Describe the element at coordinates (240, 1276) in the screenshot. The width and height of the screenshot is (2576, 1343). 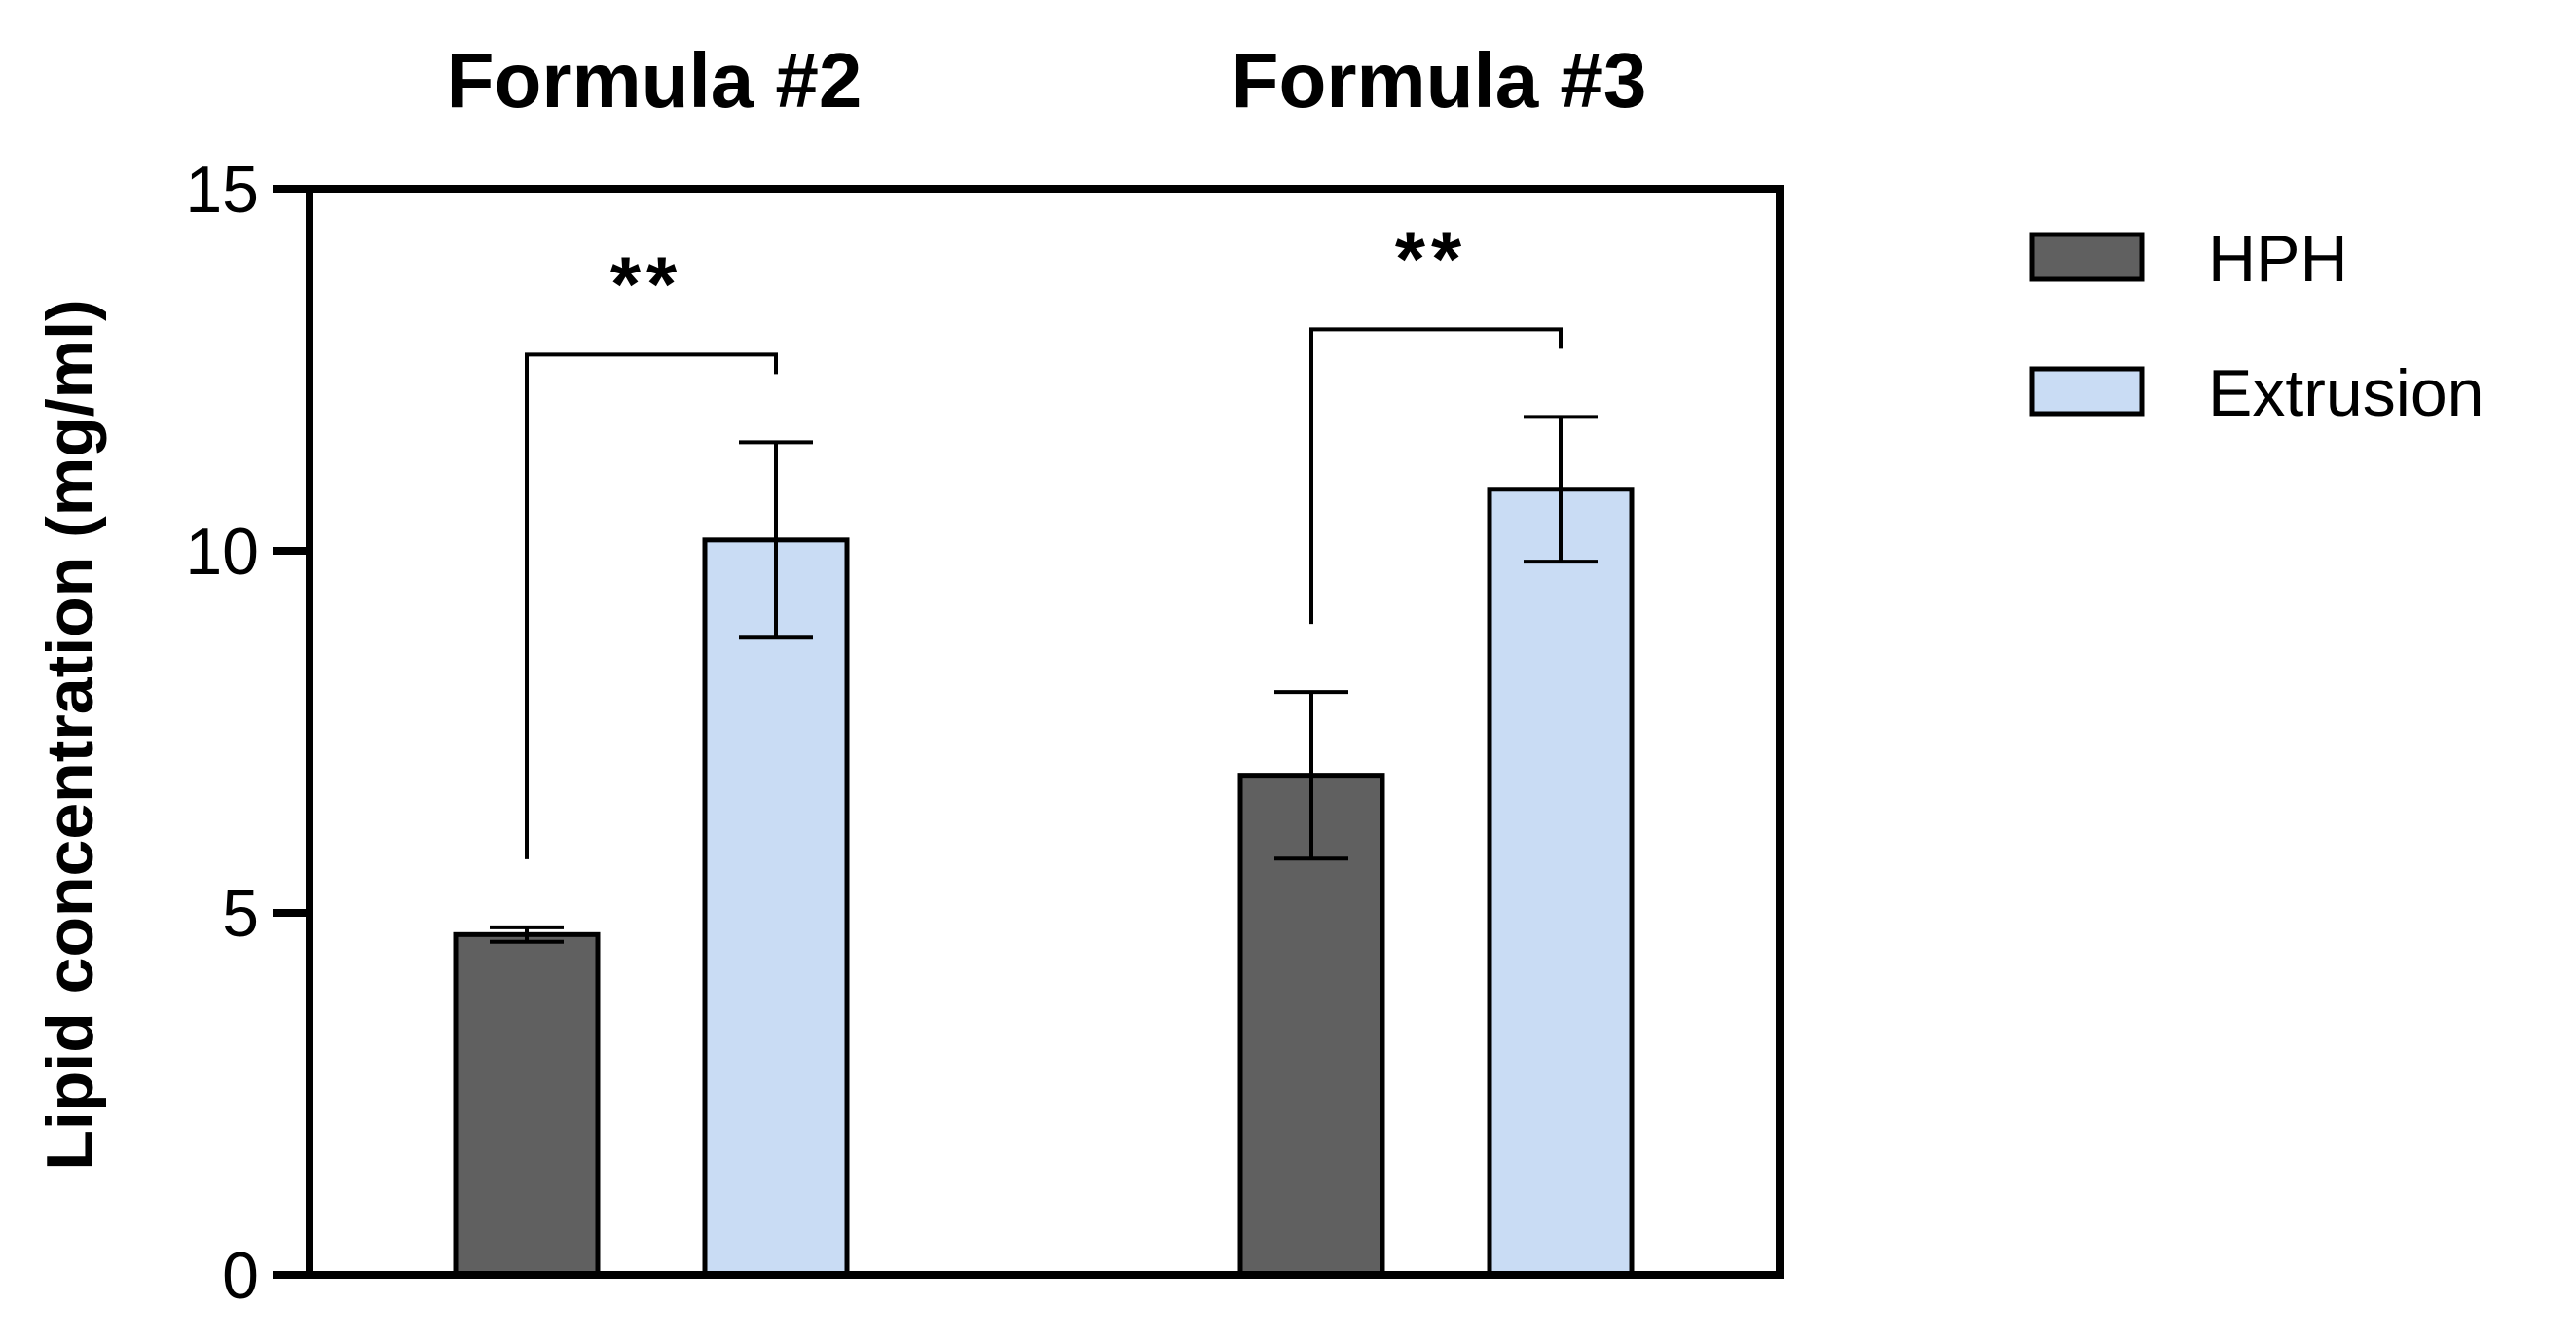
I see `y-tick-label: 0` at that location.